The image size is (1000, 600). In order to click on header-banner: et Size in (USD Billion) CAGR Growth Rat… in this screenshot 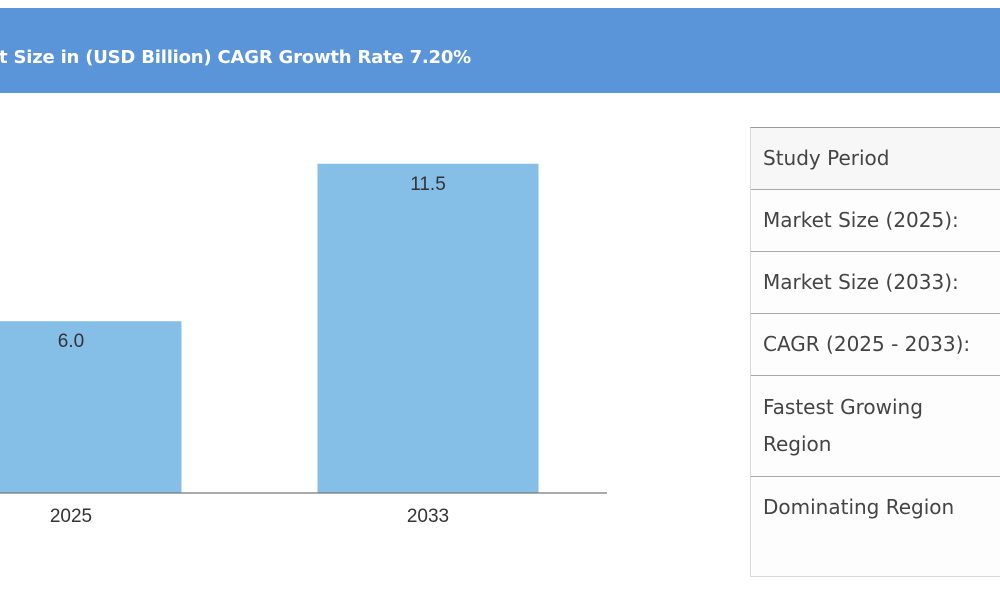, I will do `click(500, 50)`.